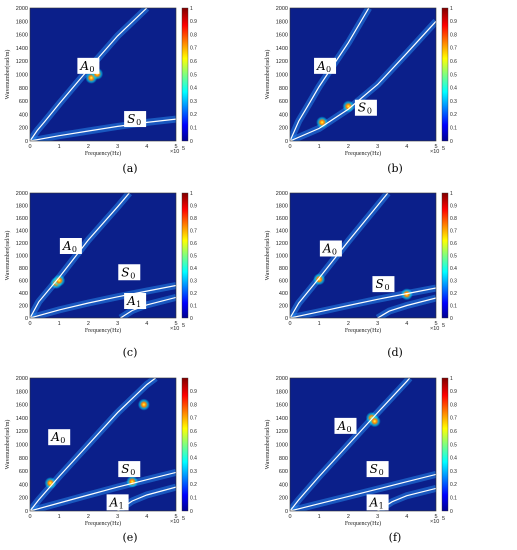 The width and height of the screenshot is (517, 550). Describe the element at coordinates (23, 282) in the screenshot. I see `y-tick-label: 600` at that location.